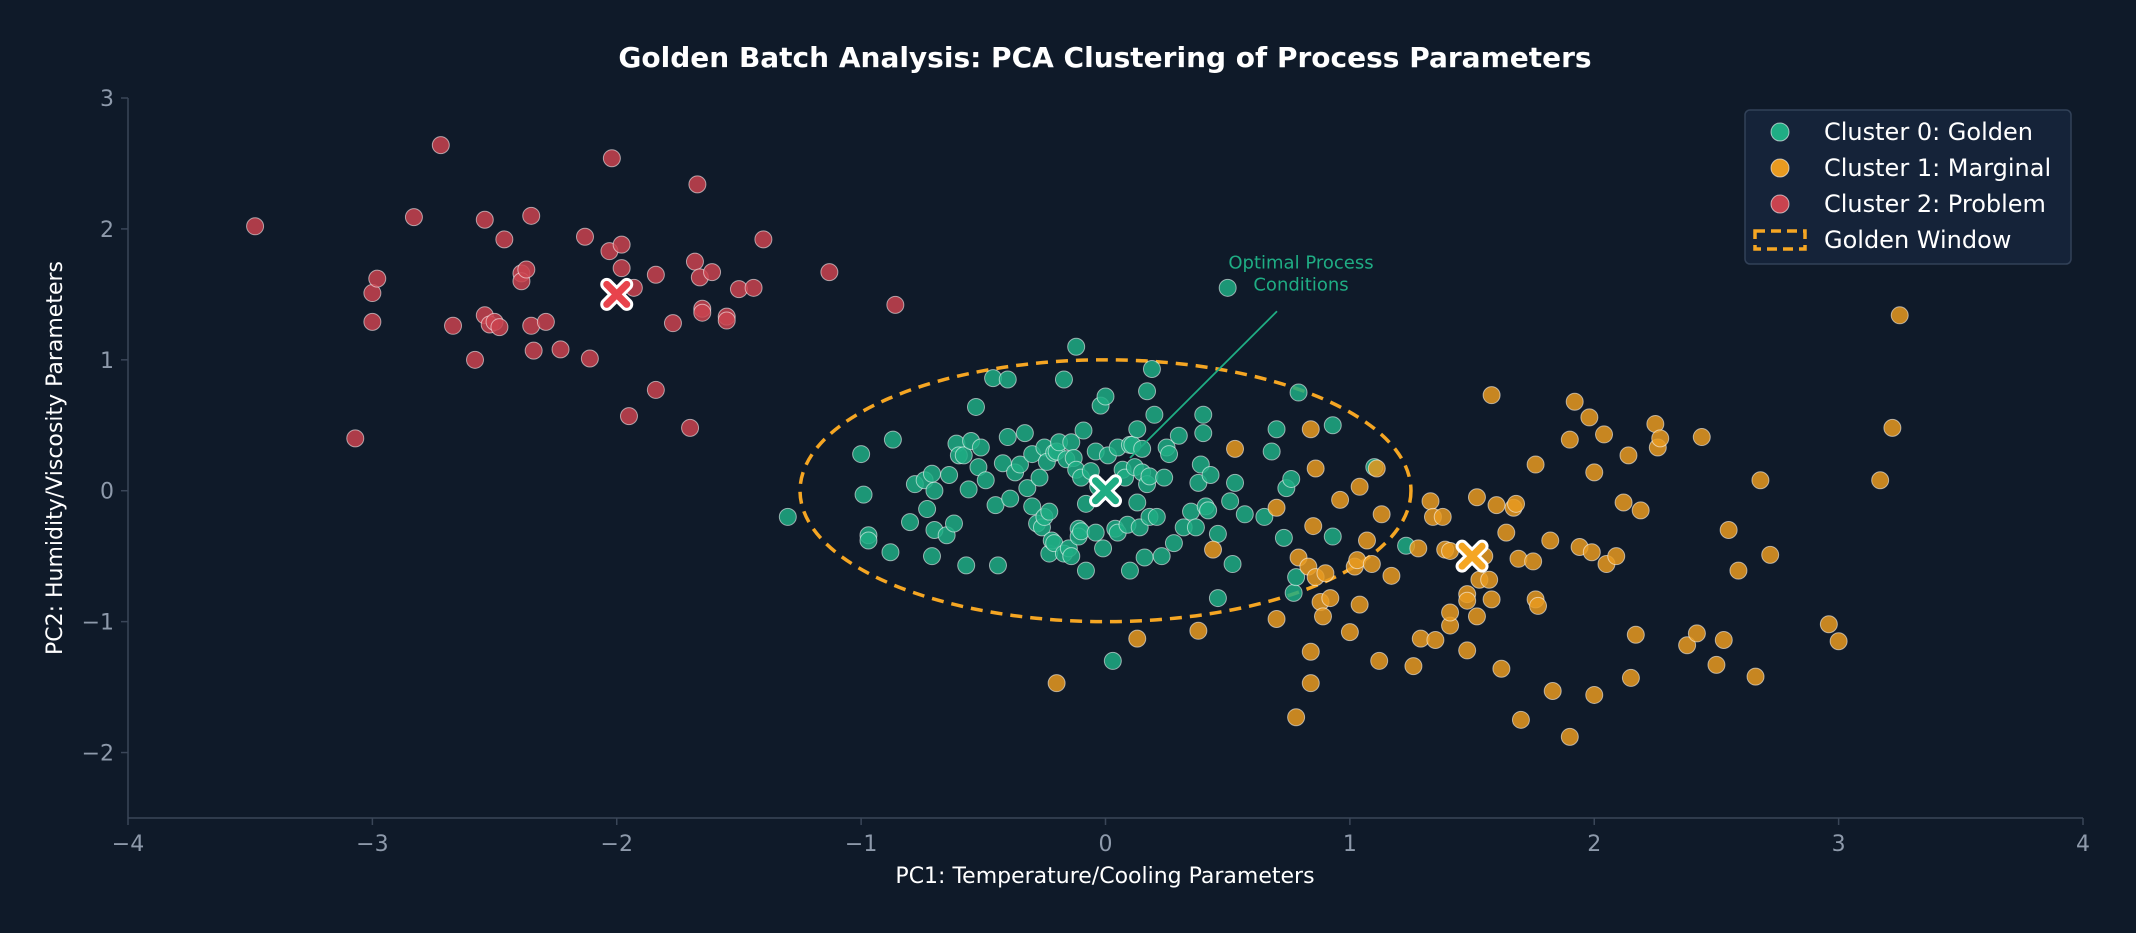 Image resolution: width=2136 pixels, height=933 pixels. I want to click on legend-label-golden: Cluster 0: Golden, so click(1928, 132).